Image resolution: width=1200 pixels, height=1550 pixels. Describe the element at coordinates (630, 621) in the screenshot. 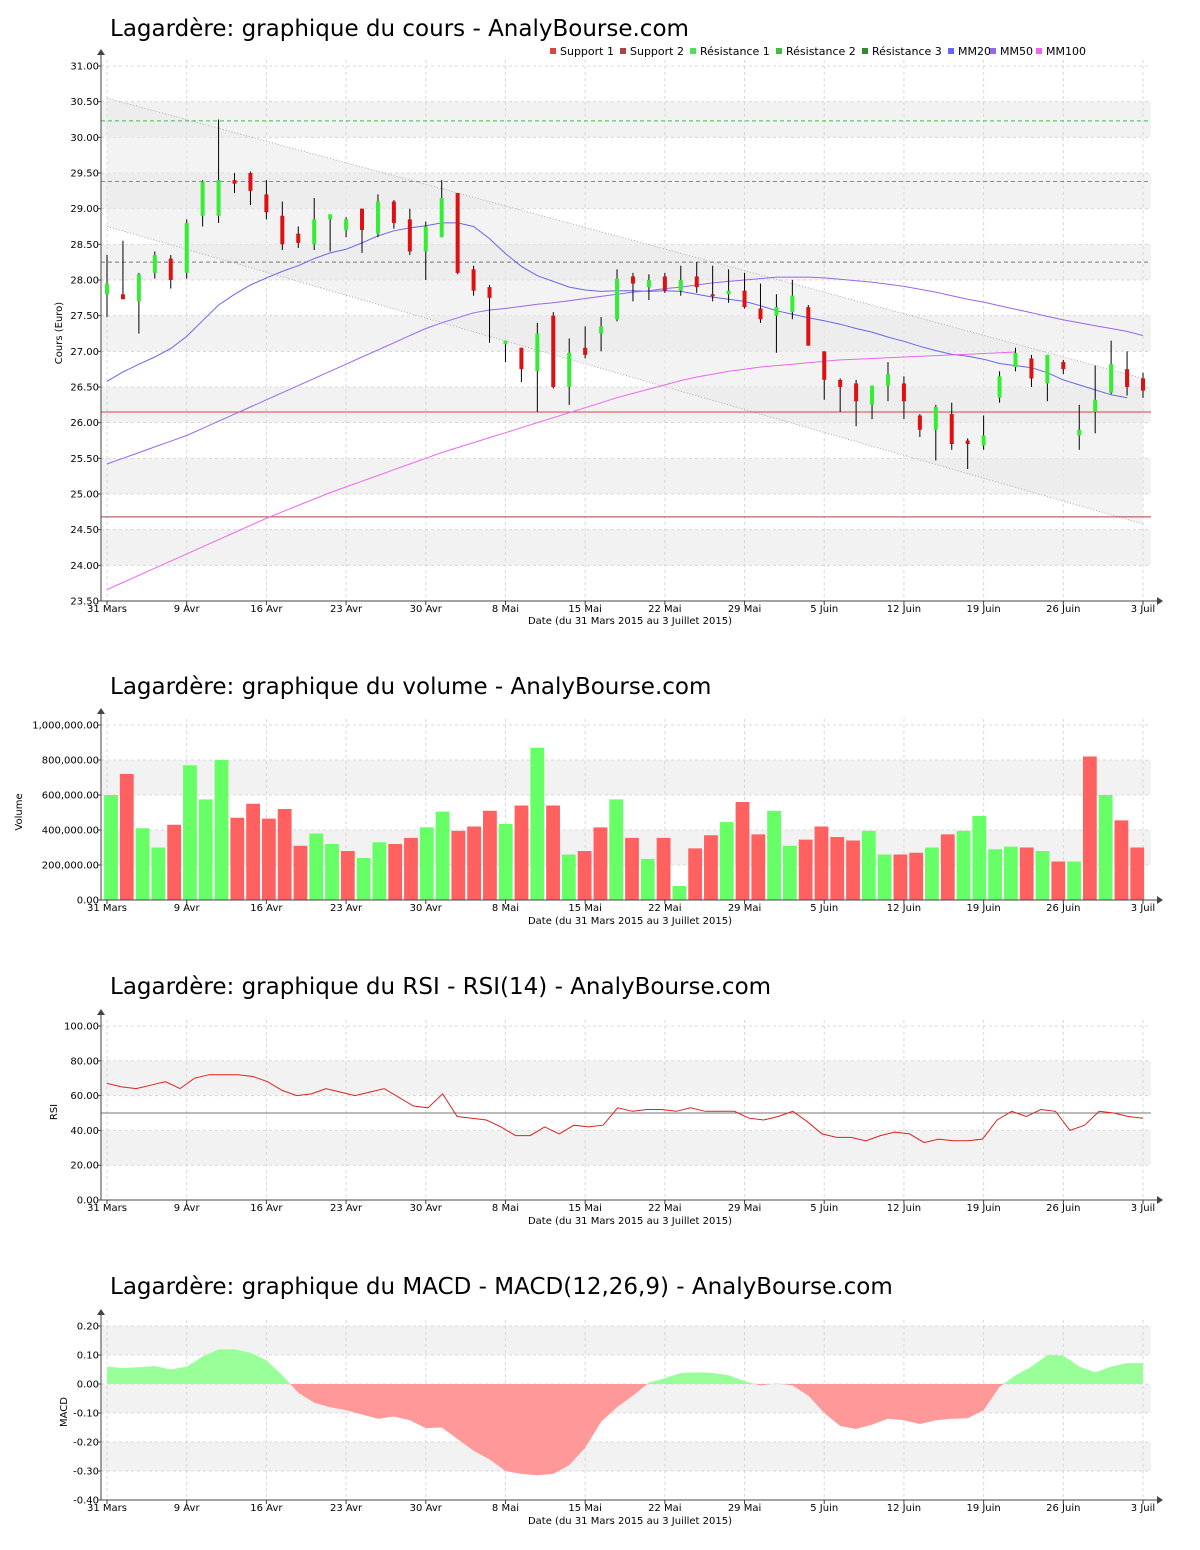

I see `price-xlabel: Date (du 31 Mars 2015 au 3 Juillet 2015)` at that location.